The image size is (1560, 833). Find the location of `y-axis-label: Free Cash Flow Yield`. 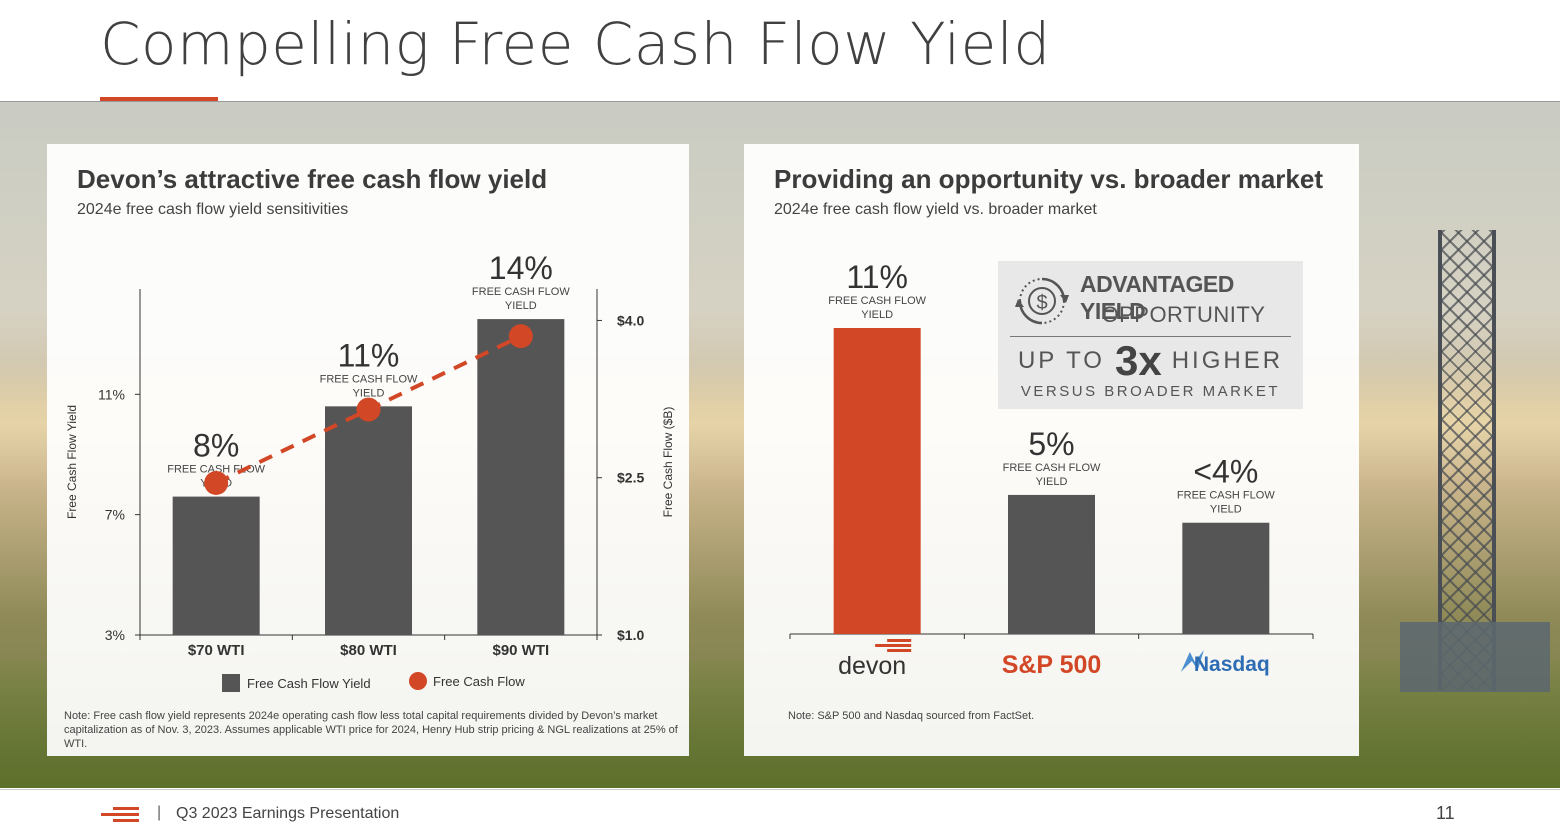

y-axis-label: Free Cash Flow Yield is located at coordinates (72, 462).